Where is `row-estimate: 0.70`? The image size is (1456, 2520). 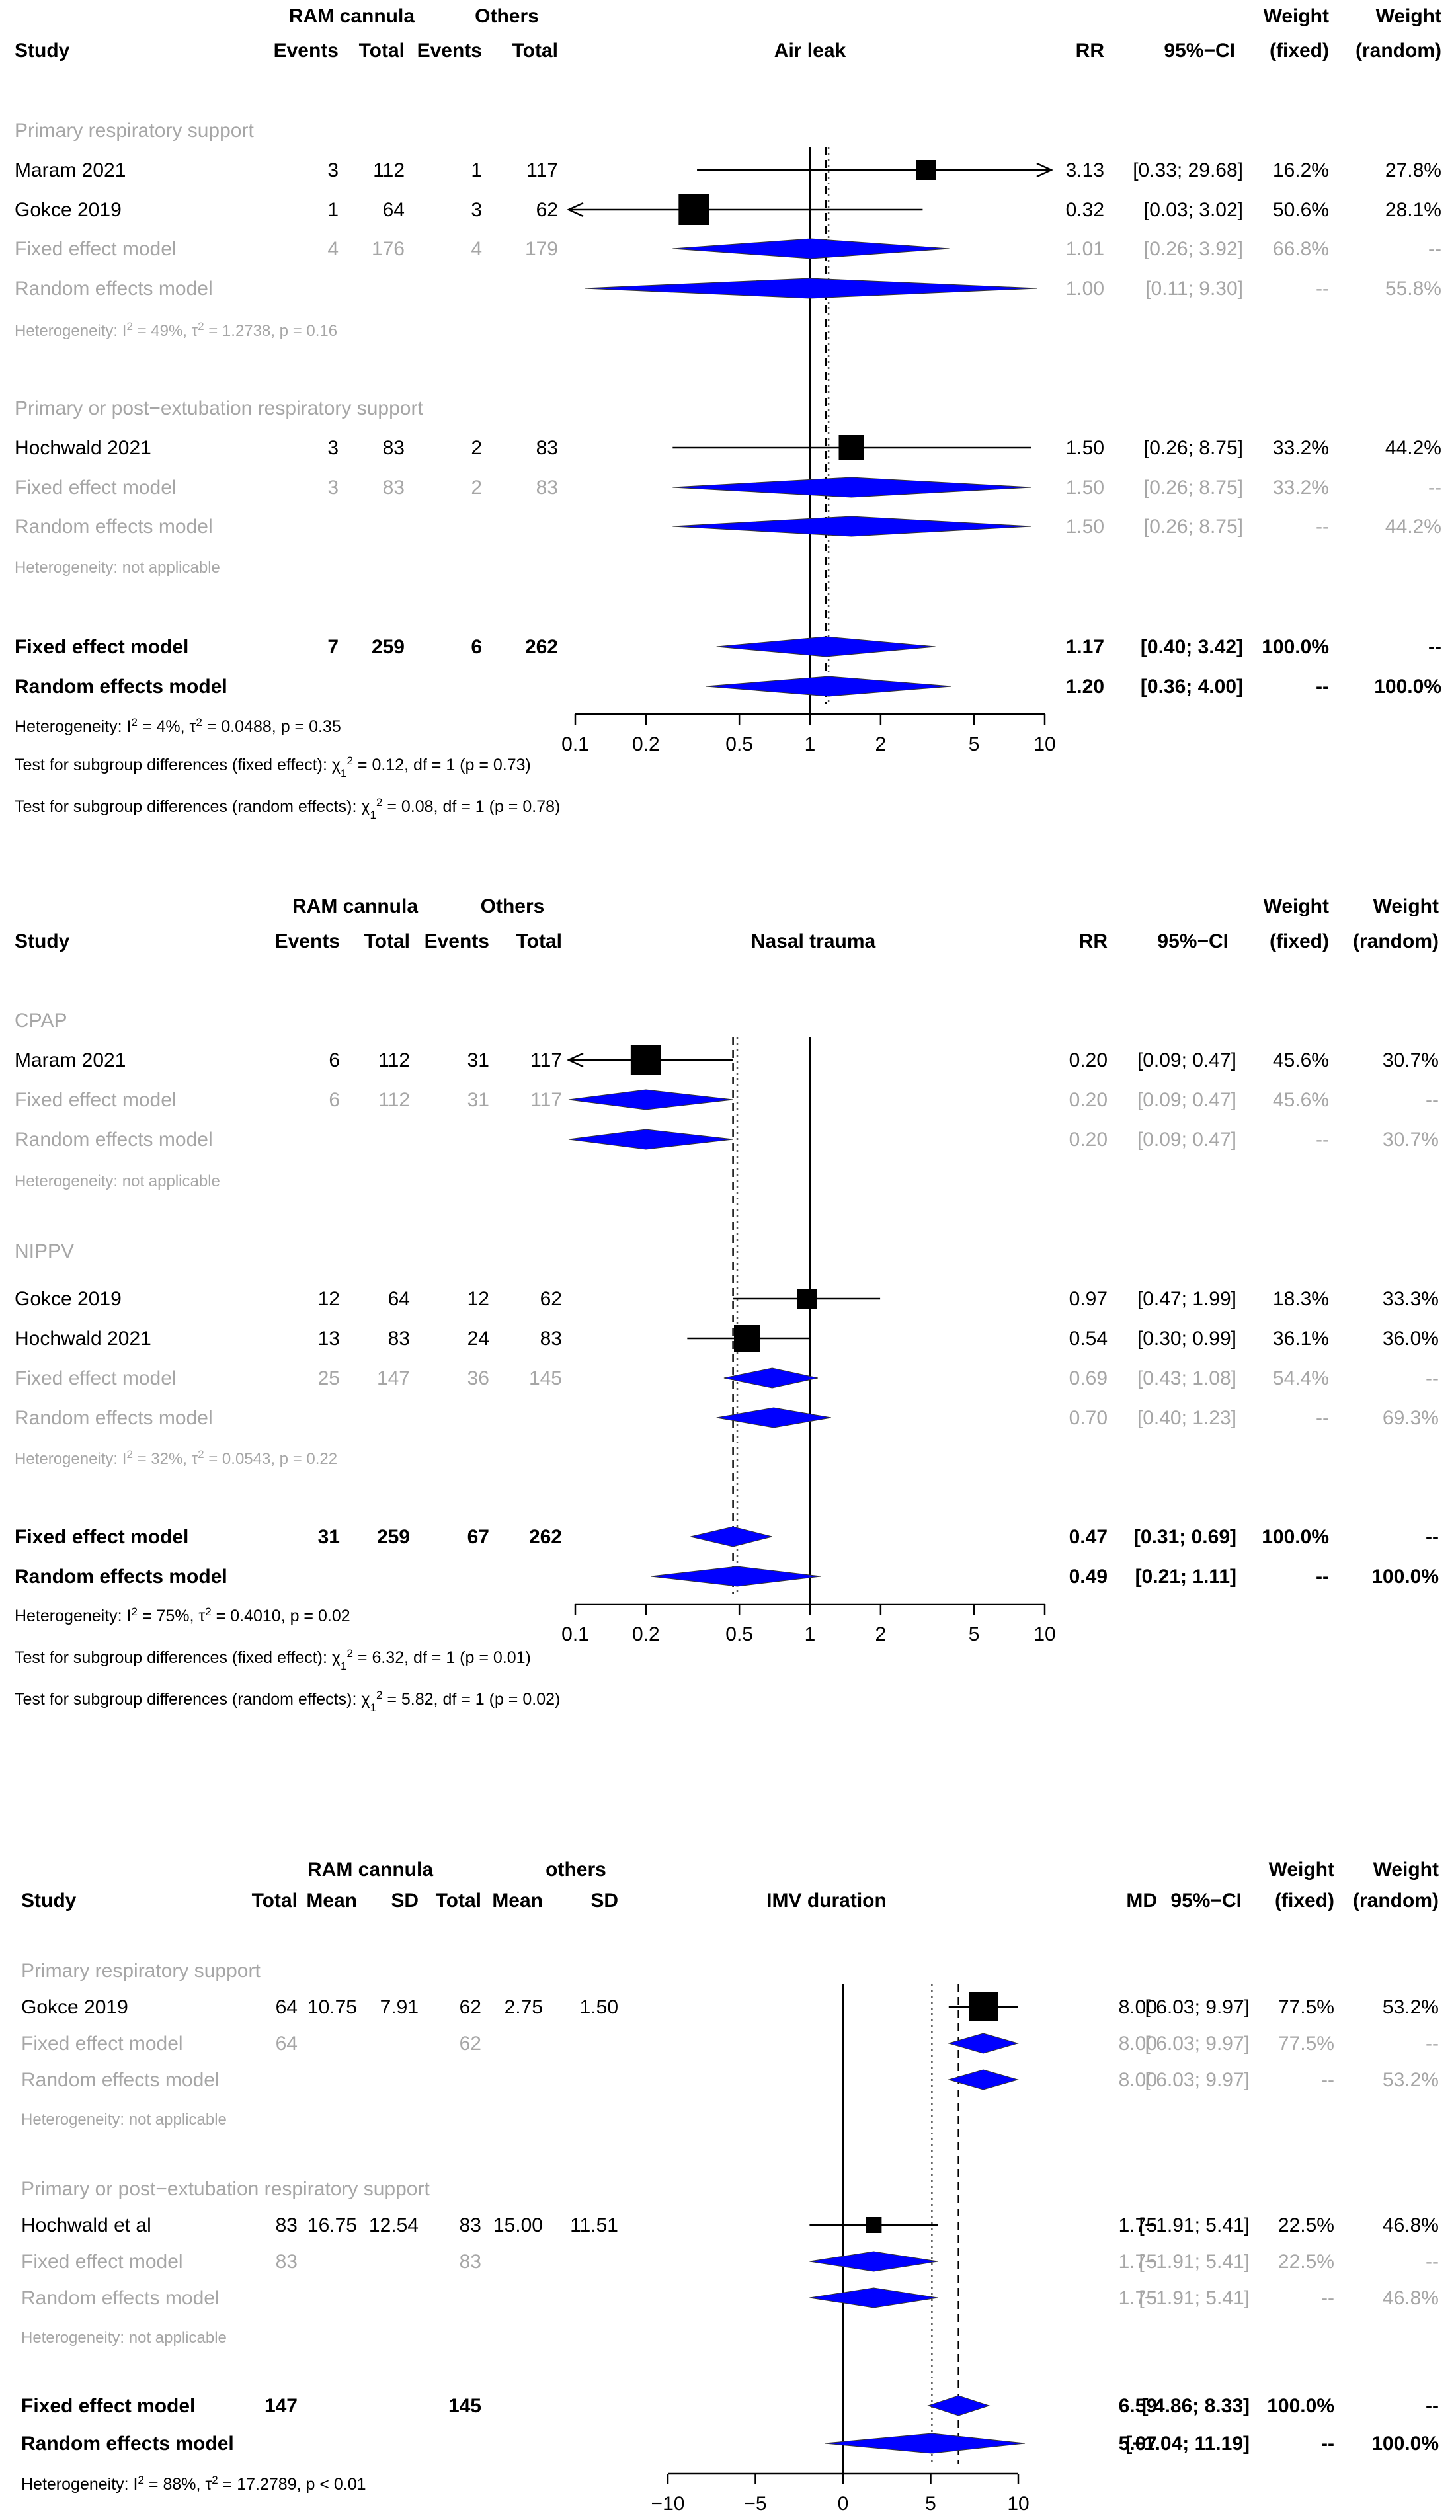
row-estimate: 0.70 is located at coordinates (1088, 1418).